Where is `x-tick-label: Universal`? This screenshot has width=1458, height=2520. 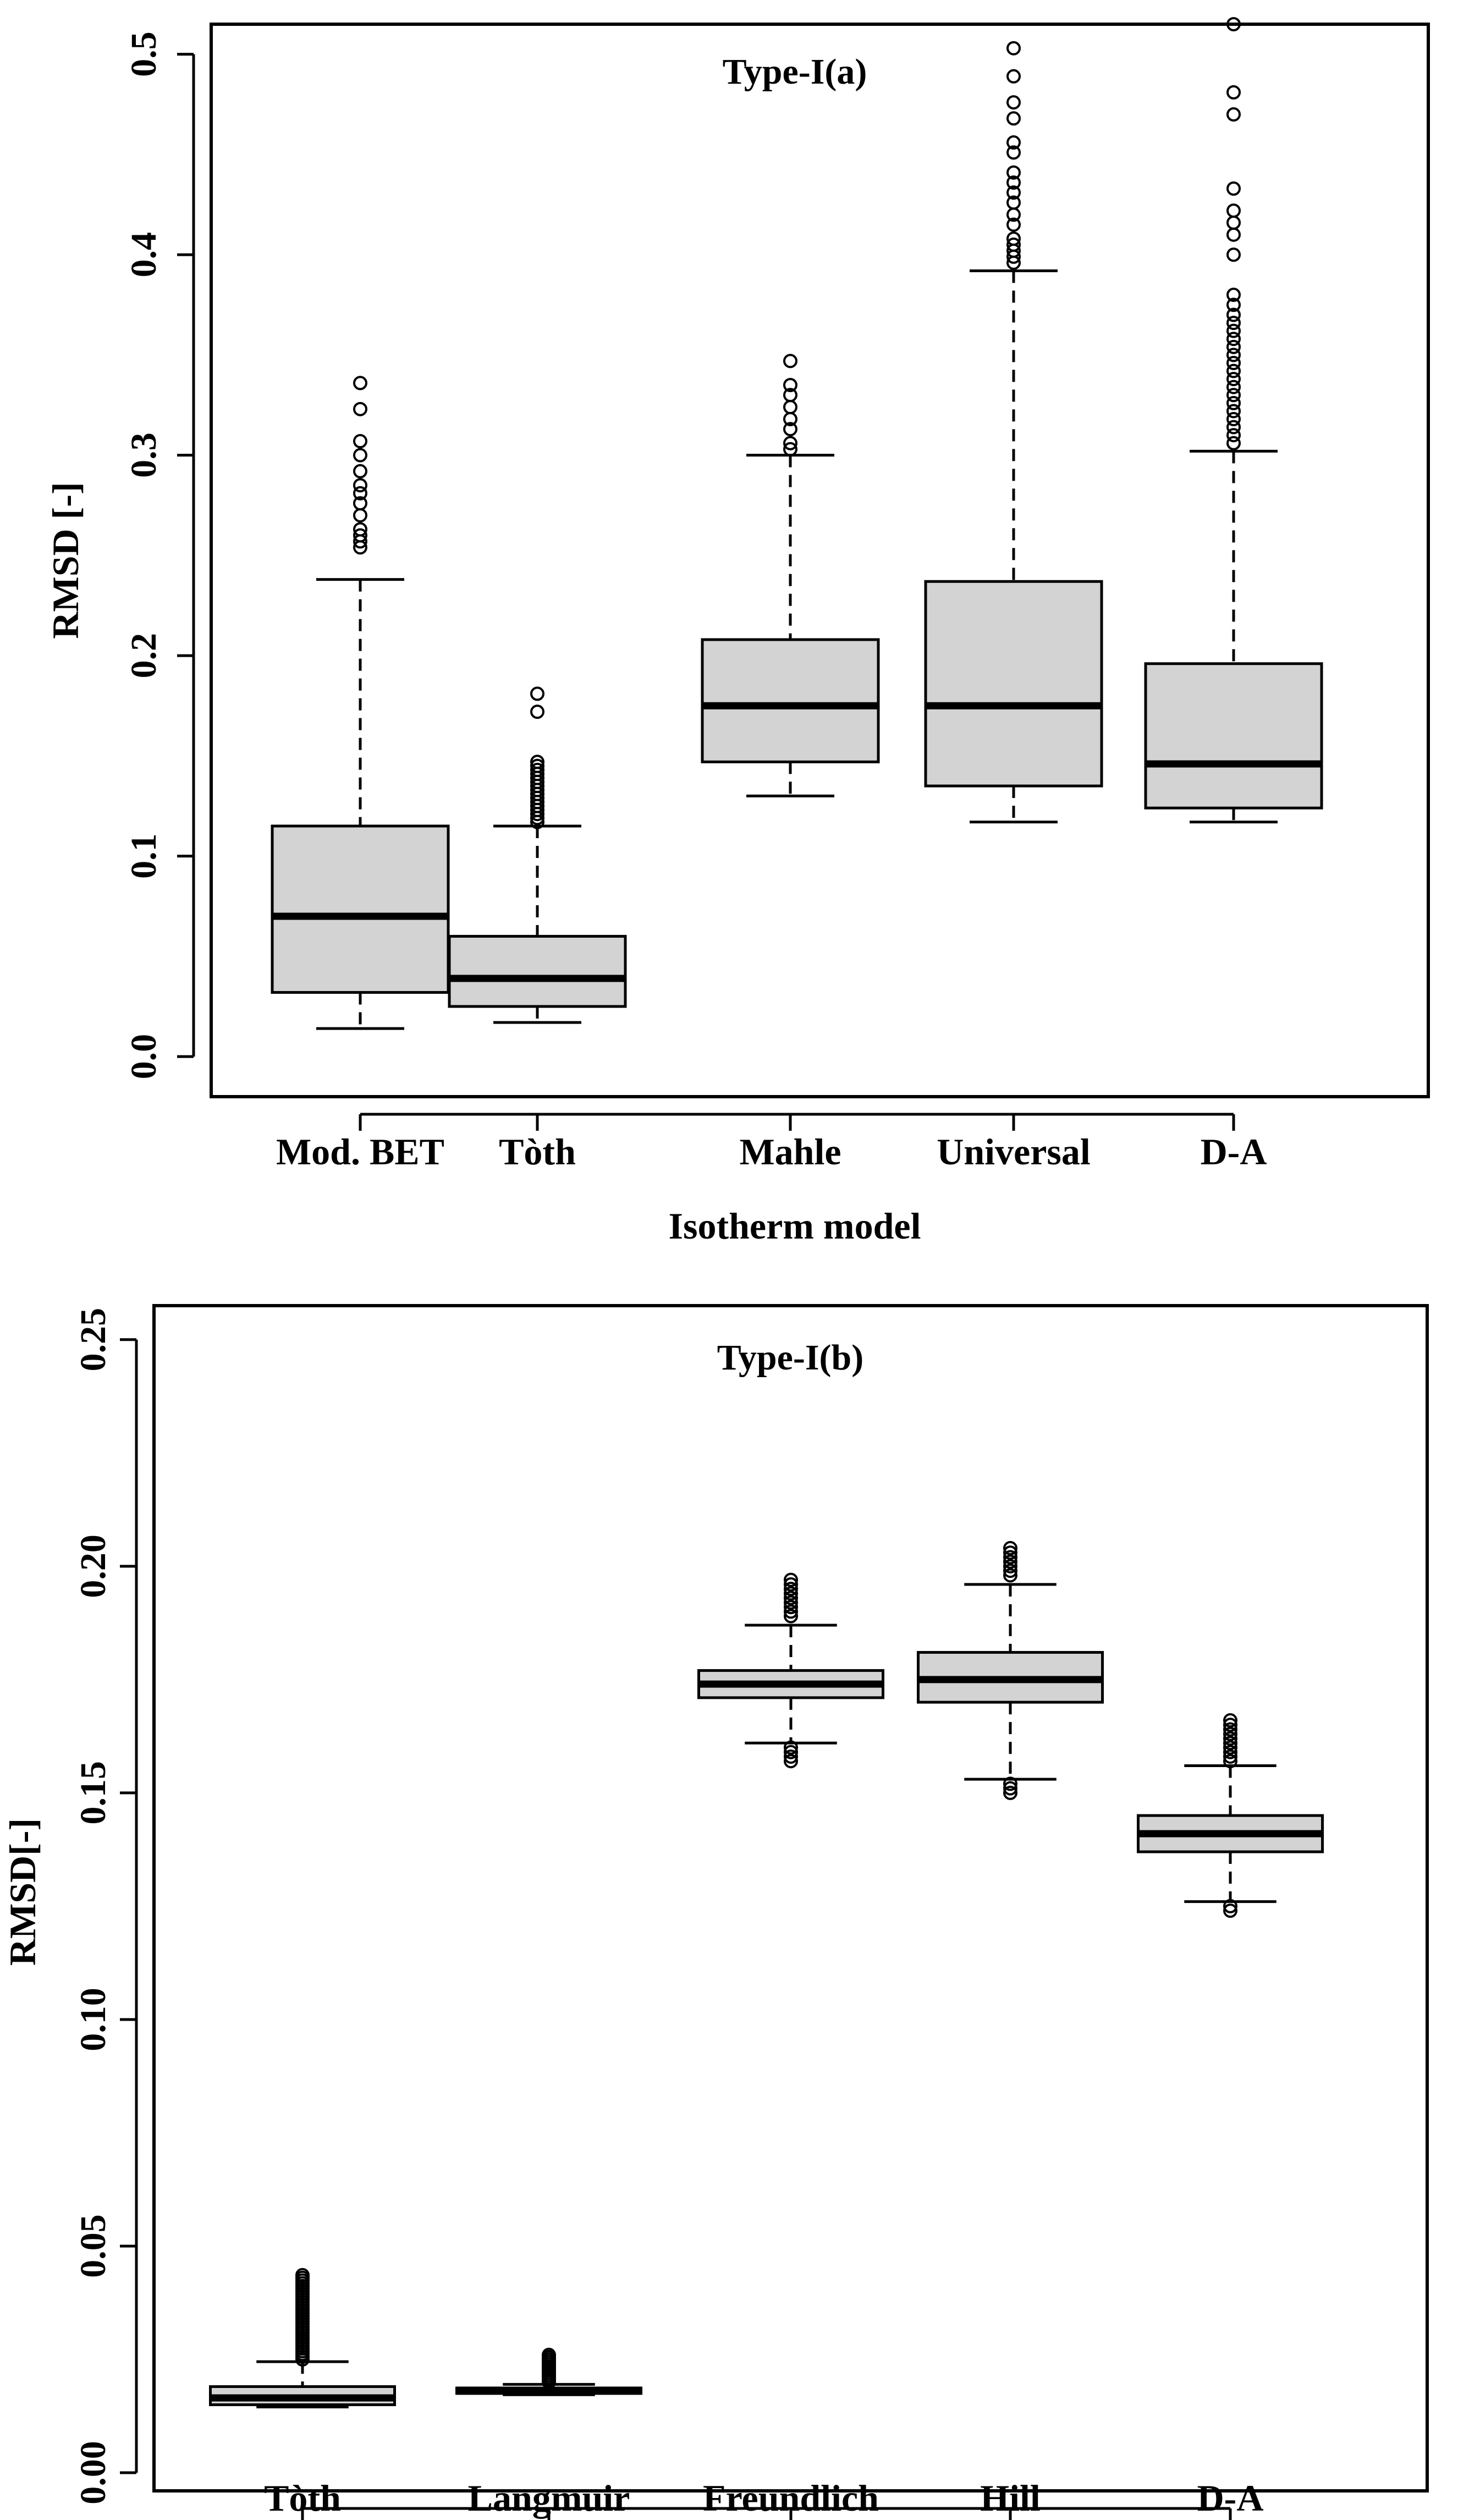
x-tick-label: Universal is located at coordinates (1014, 1152).